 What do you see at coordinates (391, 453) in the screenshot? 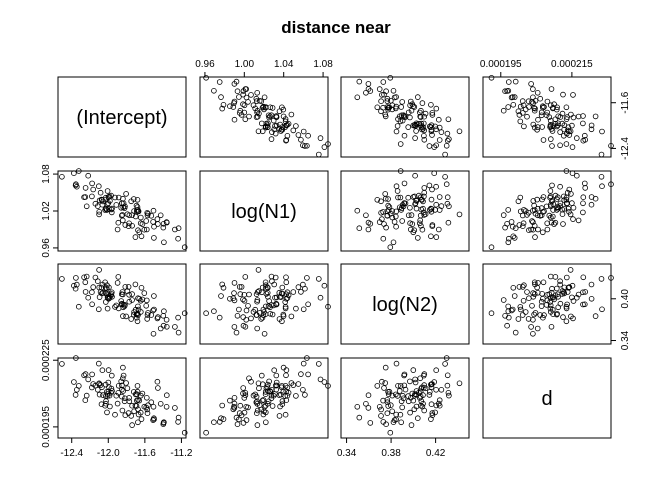
I see `tick-label: 0.38` at bounding box center [391, 453].